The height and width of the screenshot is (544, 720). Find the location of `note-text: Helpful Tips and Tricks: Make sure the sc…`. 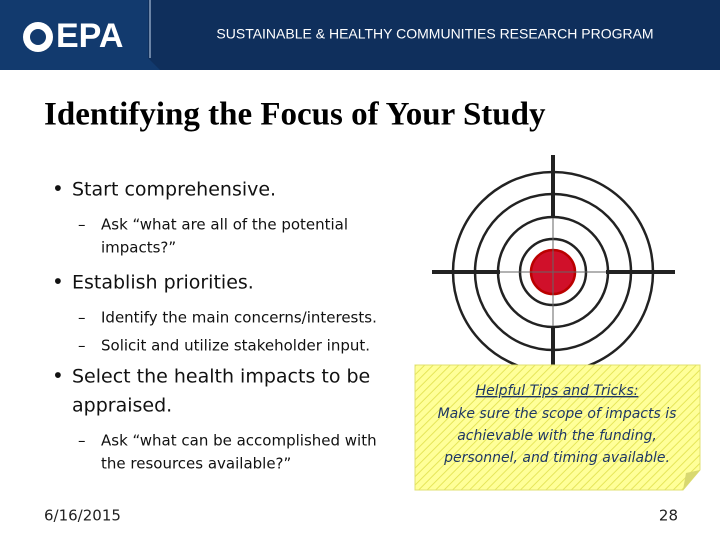

note-text: Helpful Tips and Tricks: Make sure the sc… is located at coordinates (557, 424).